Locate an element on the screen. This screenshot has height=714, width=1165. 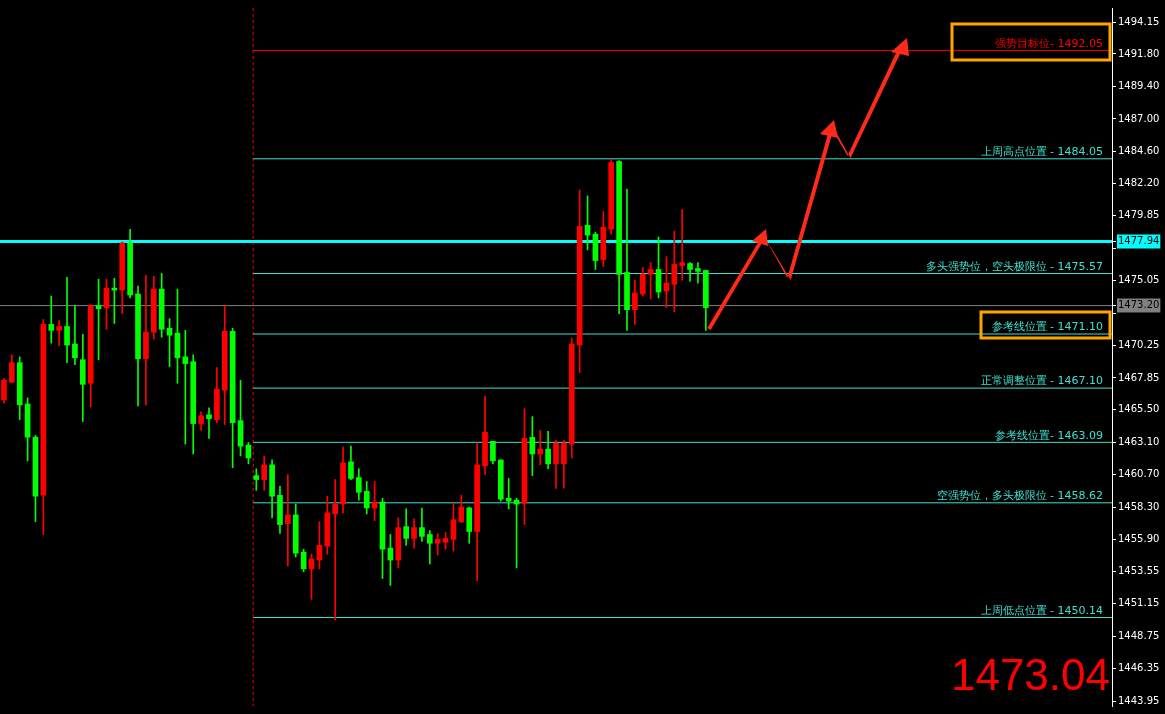
y-tick-label: 1446.35 is located at coordinates (1139, 668).